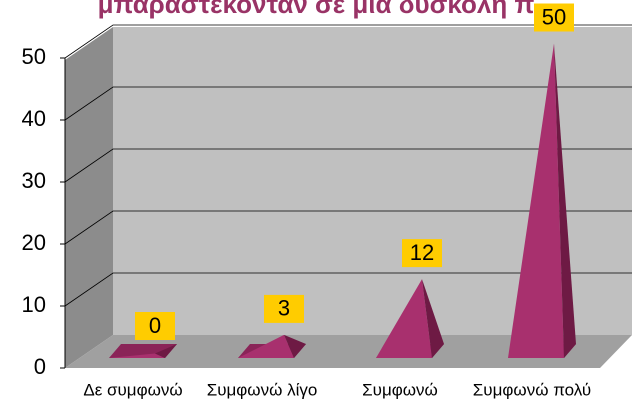 This screenshot has height=402, width=632. I want to click on y-tick-label: 20, so click(34, 242).